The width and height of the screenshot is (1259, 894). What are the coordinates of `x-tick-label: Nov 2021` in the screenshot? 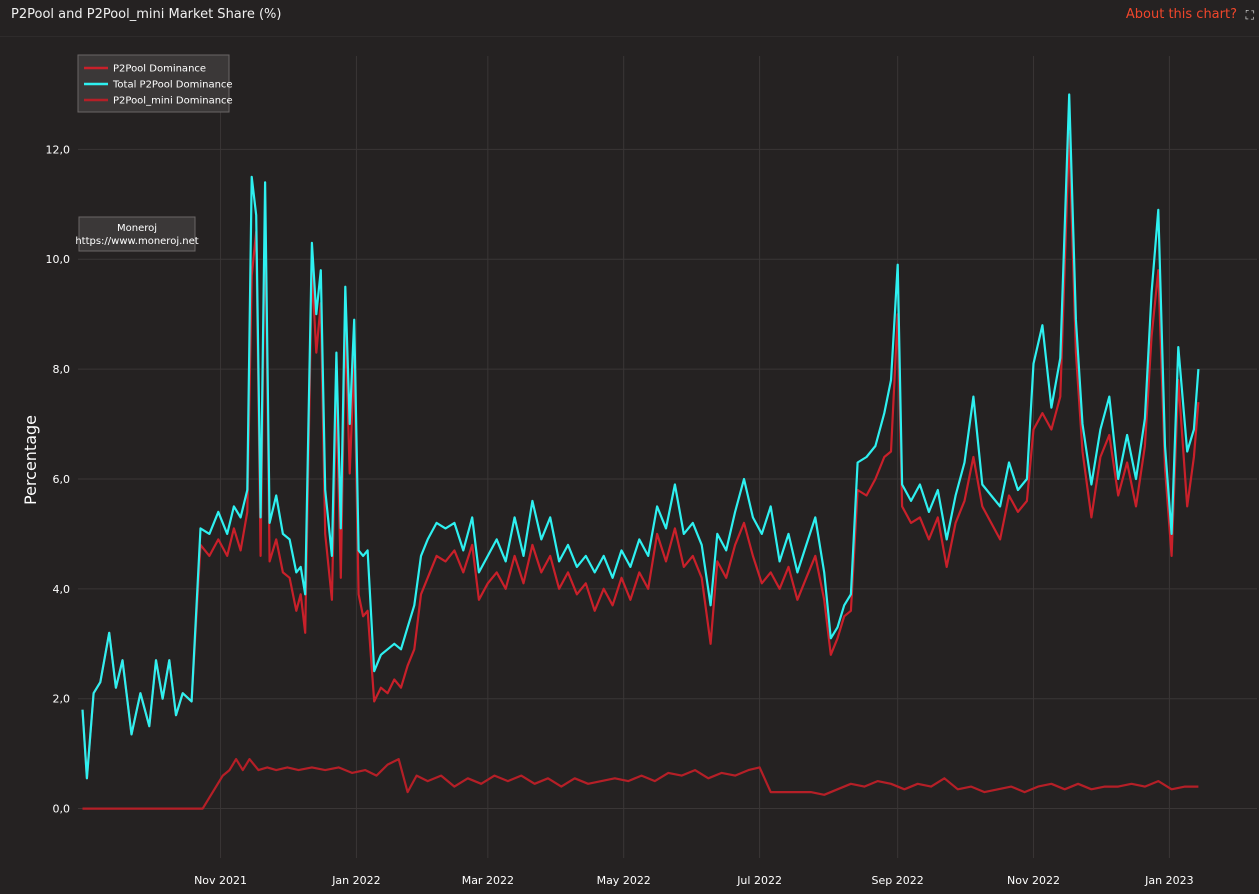 It's located at (220, 880).